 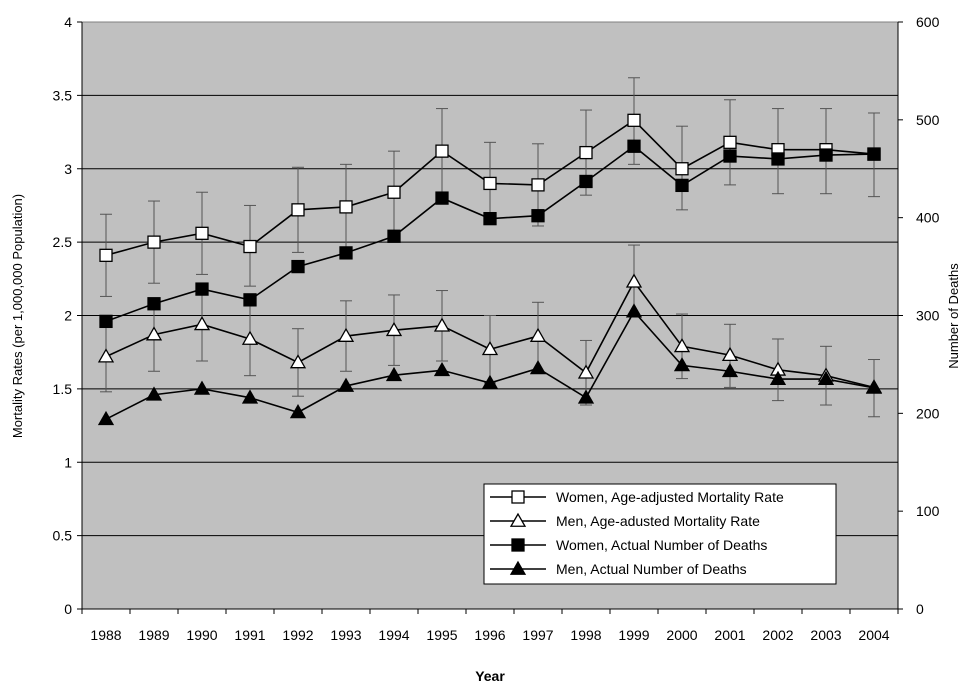 I want to click on x-tick-label: 1990, so click(x=201, y=635).